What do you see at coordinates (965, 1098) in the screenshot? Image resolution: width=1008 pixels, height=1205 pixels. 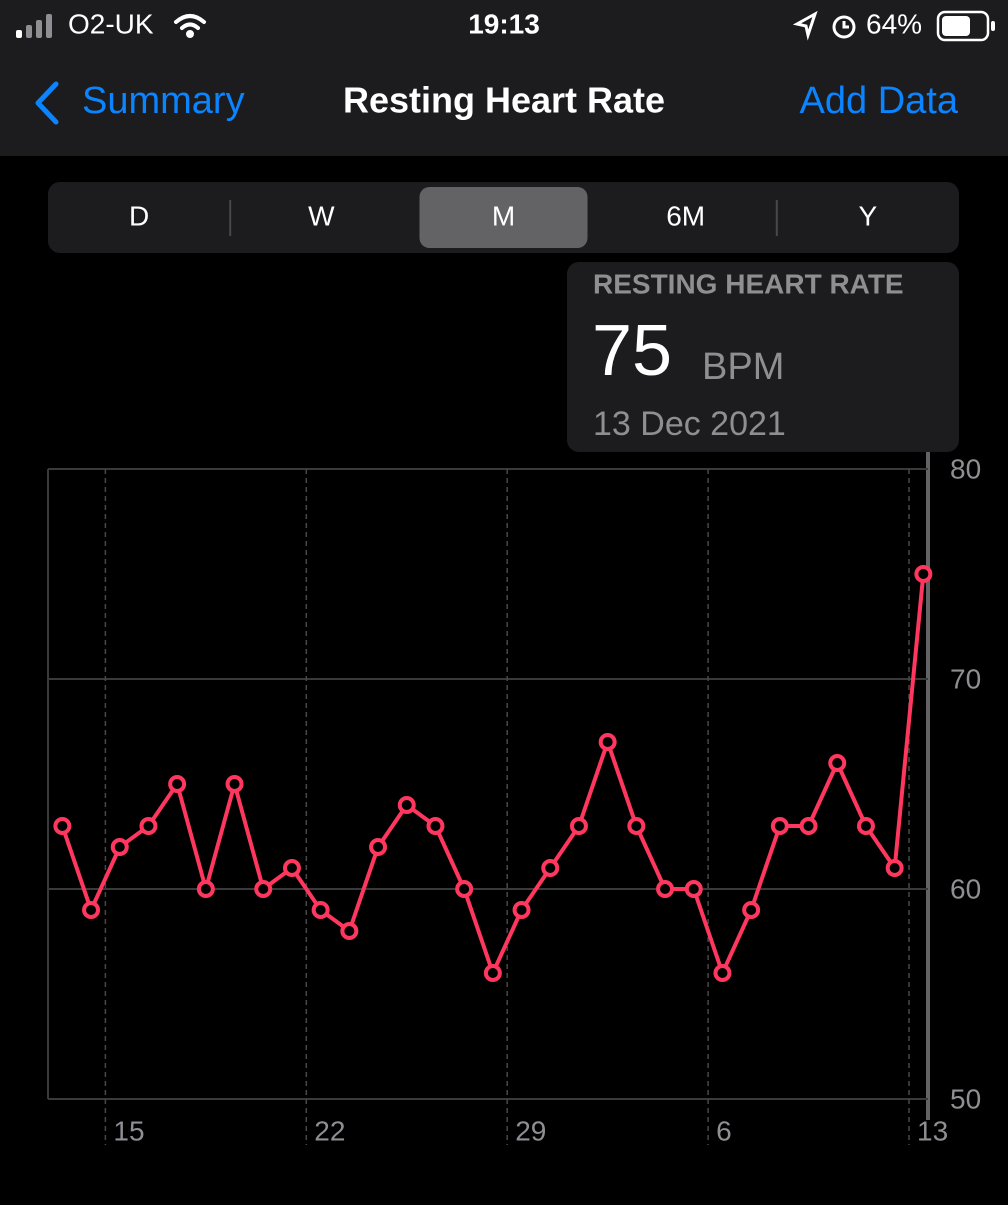 I see `y-tick-label: 50` at bounding box center [965, 1098].